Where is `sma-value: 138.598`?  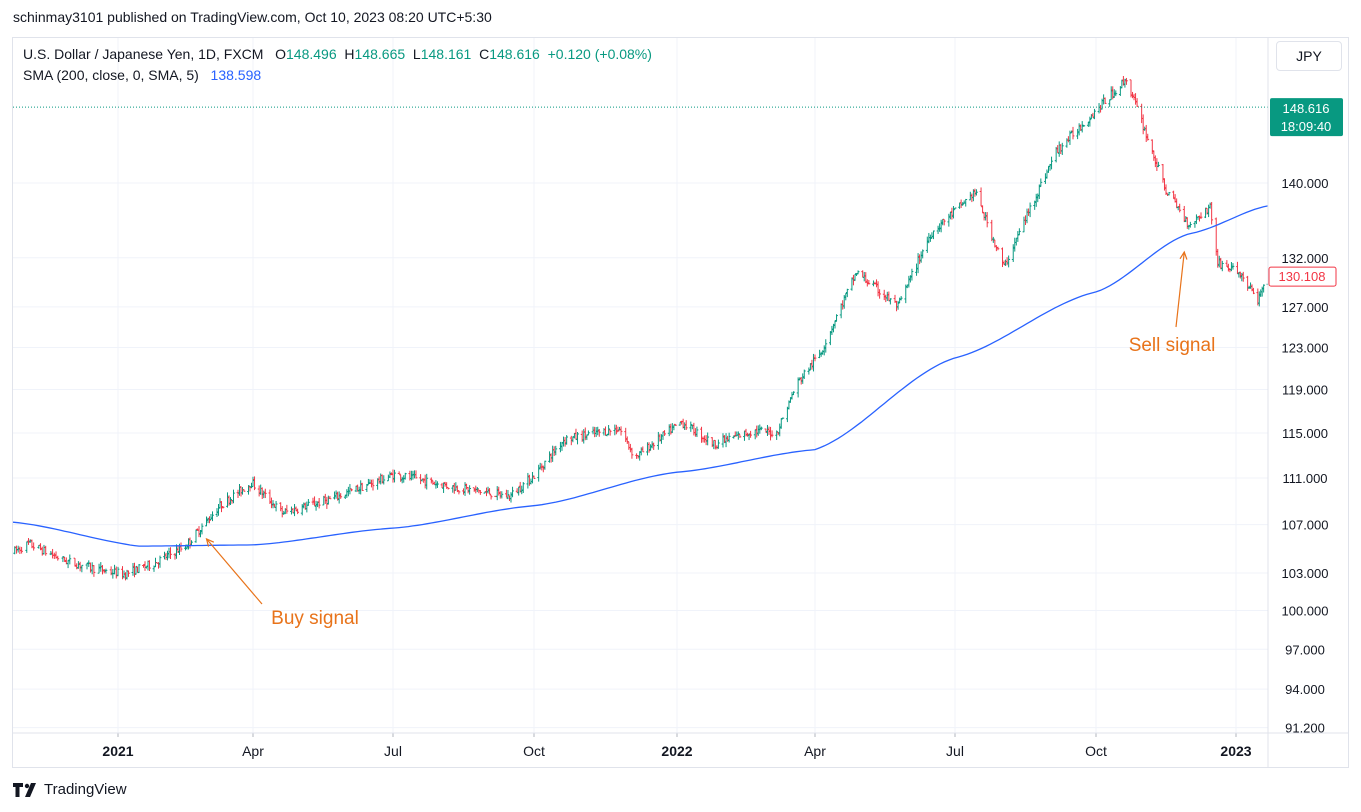 sma-value: 138.598 is located at coordinates (236, 75).